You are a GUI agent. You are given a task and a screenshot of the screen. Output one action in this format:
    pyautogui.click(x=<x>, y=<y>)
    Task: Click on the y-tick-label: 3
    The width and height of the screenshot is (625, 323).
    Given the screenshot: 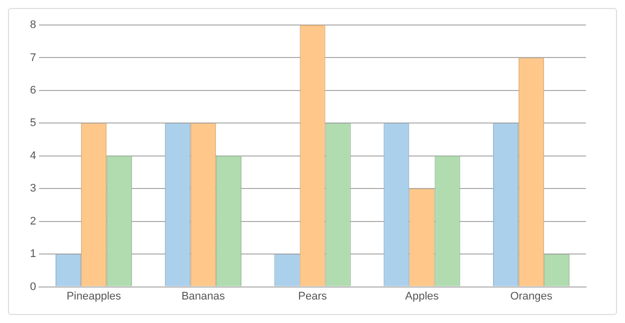 What is the action you would take?
    pyautogui.click(x=33, y=188)
    